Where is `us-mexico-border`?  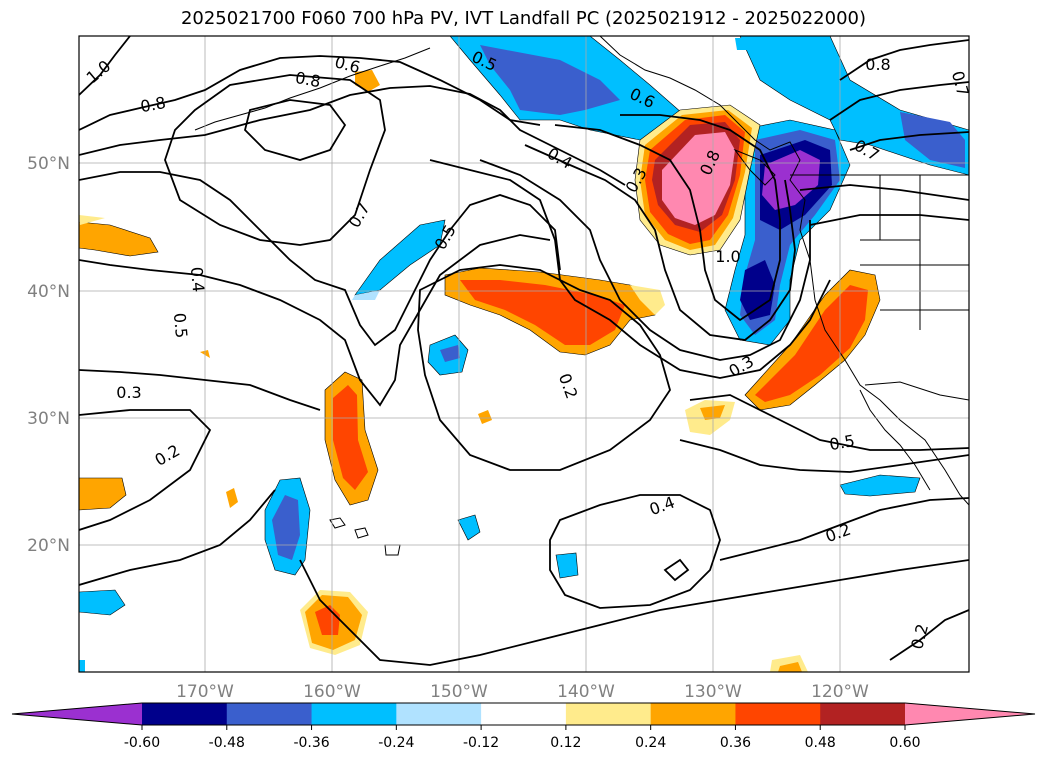
us-mexico-border is located at coordinates (916, 391).